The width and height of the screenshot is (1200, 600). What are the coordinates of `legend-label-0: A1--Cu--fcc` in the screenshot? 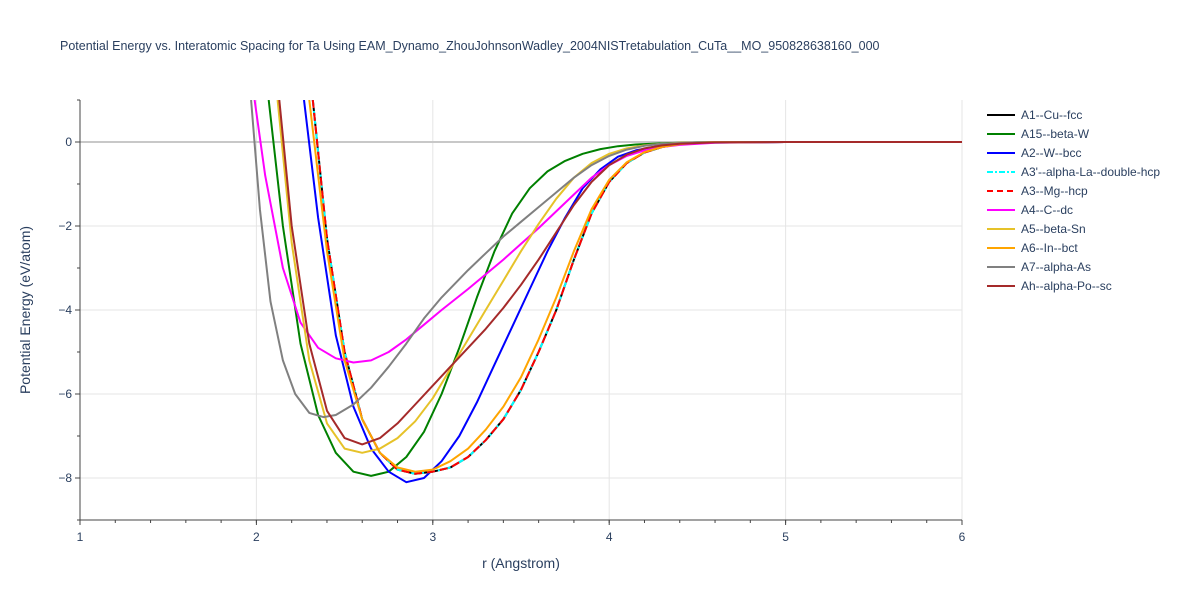 It's located at (1051, 115).